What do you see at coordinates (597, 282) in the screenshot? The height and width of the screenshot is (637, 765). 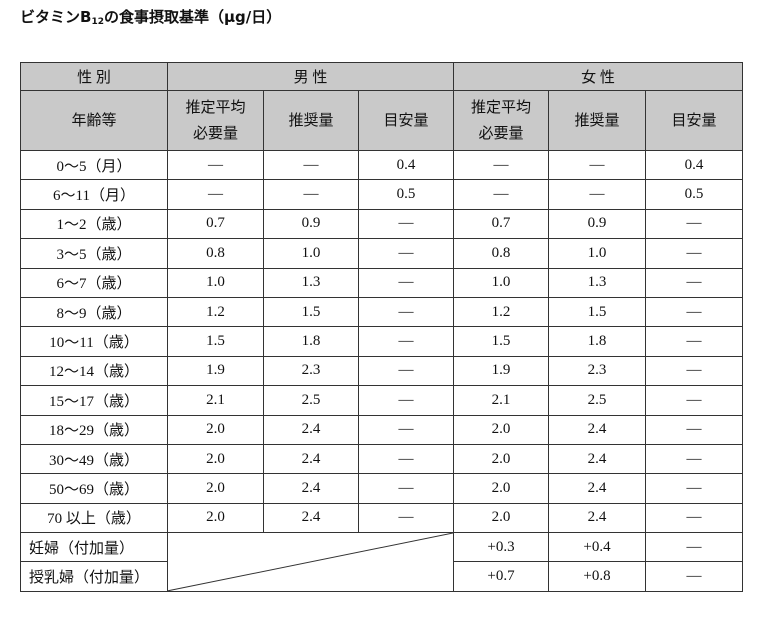 I see `value-cell: 1.3` at bounding box center [597, 282].